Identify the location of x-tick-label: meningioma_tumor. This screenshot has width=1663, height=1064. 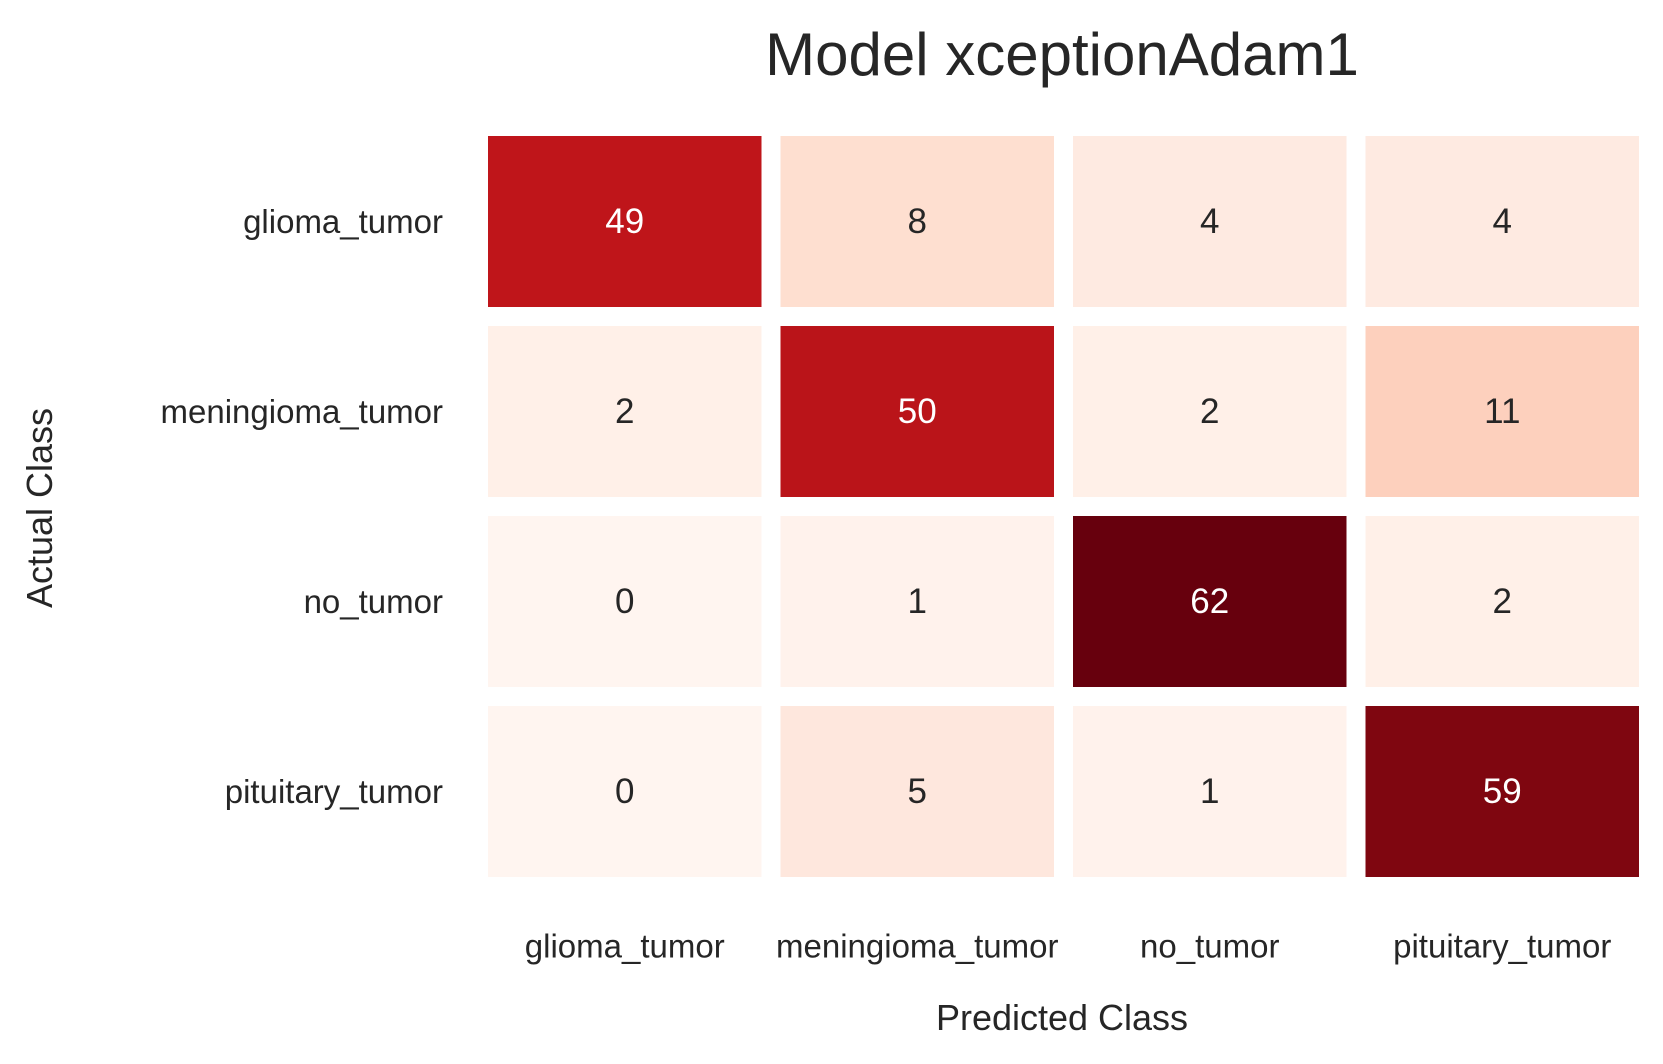
(917, 946).